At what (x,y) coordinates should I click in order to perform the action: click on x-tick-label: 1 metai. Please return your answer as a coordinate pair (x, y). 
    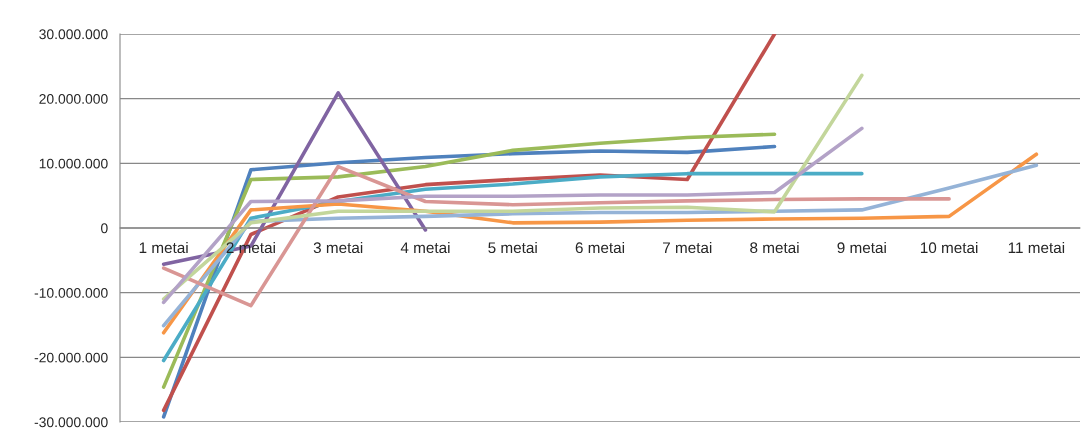
    Looking at the image, I should click on (163, 247).